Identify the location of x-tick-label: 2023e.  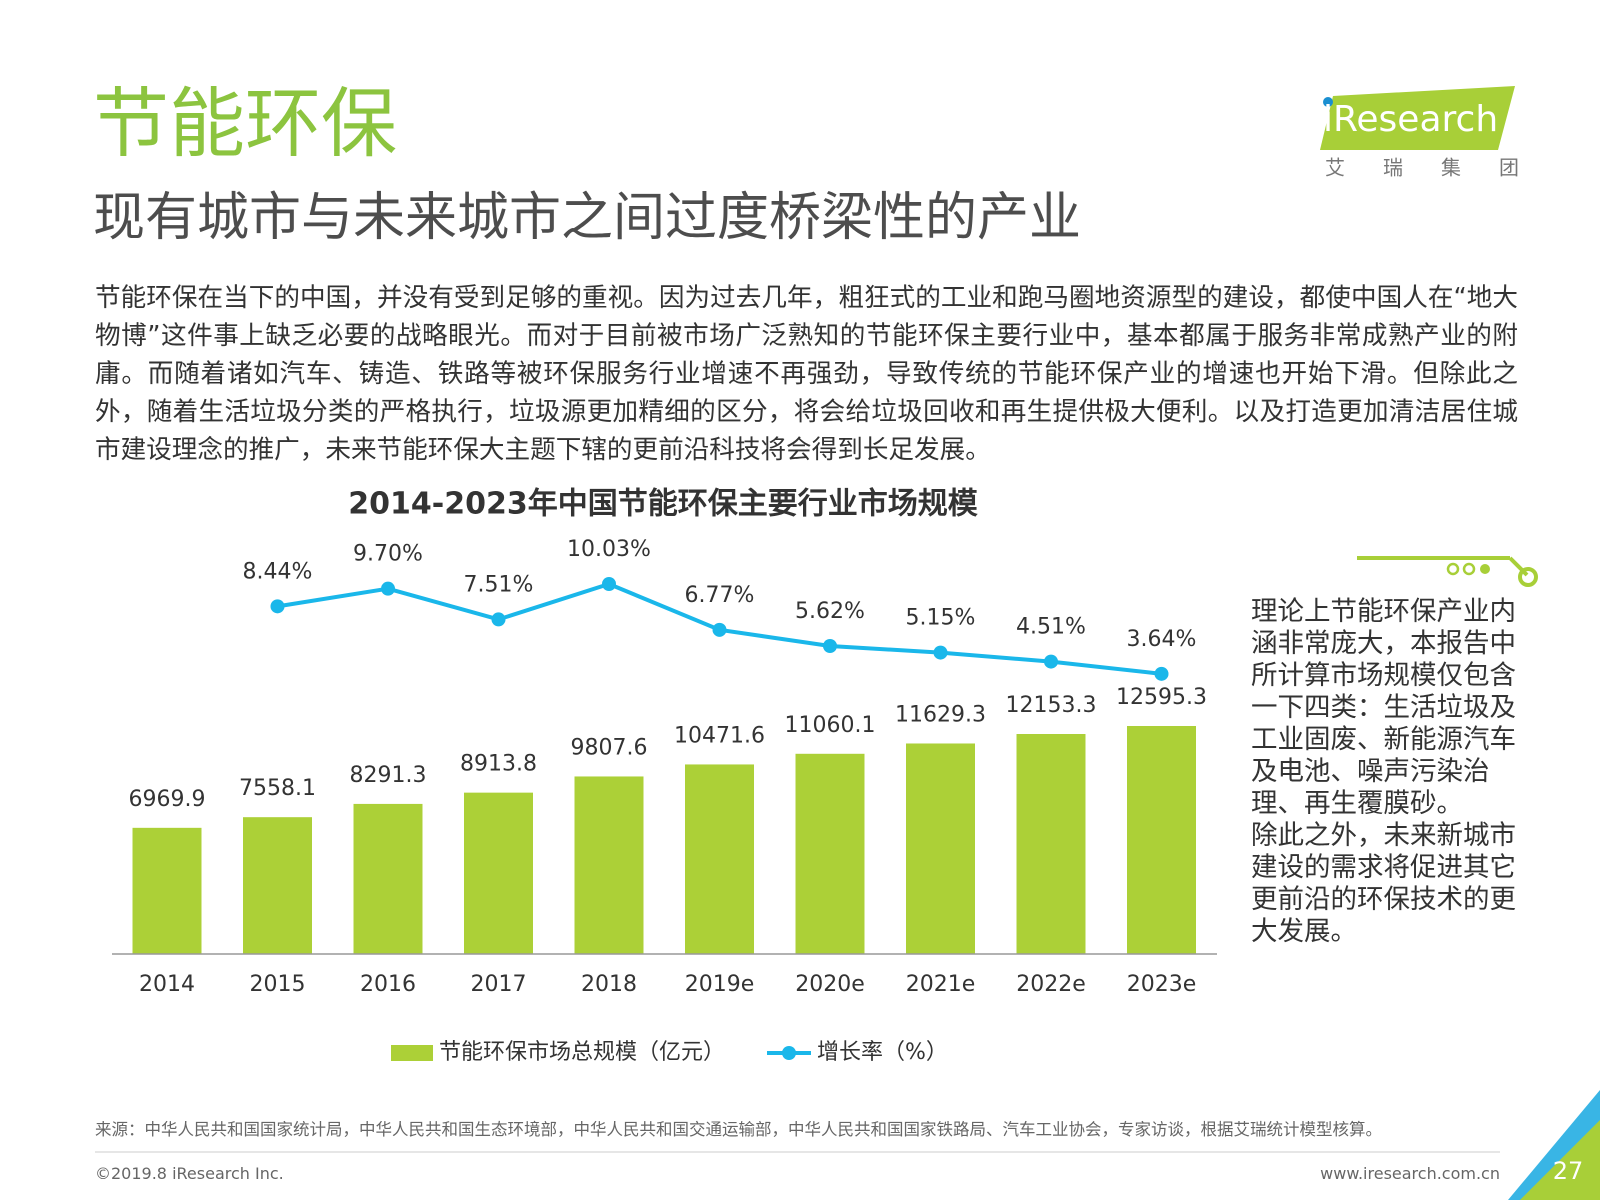
(1162, 984).